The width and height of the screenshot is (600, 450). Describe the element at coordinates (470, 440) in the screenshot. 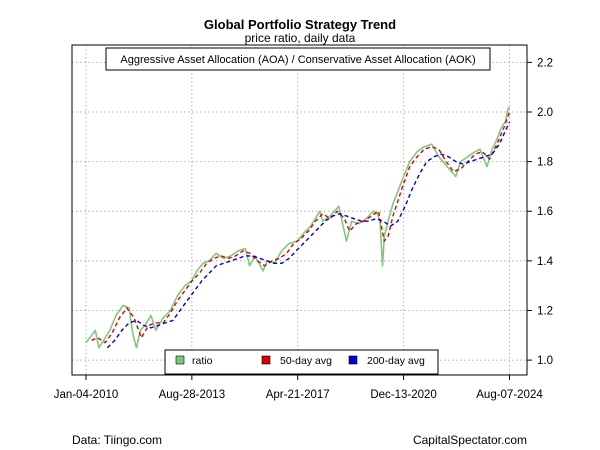

I see `footer-credit: CapitalSpectator.com` at that location.